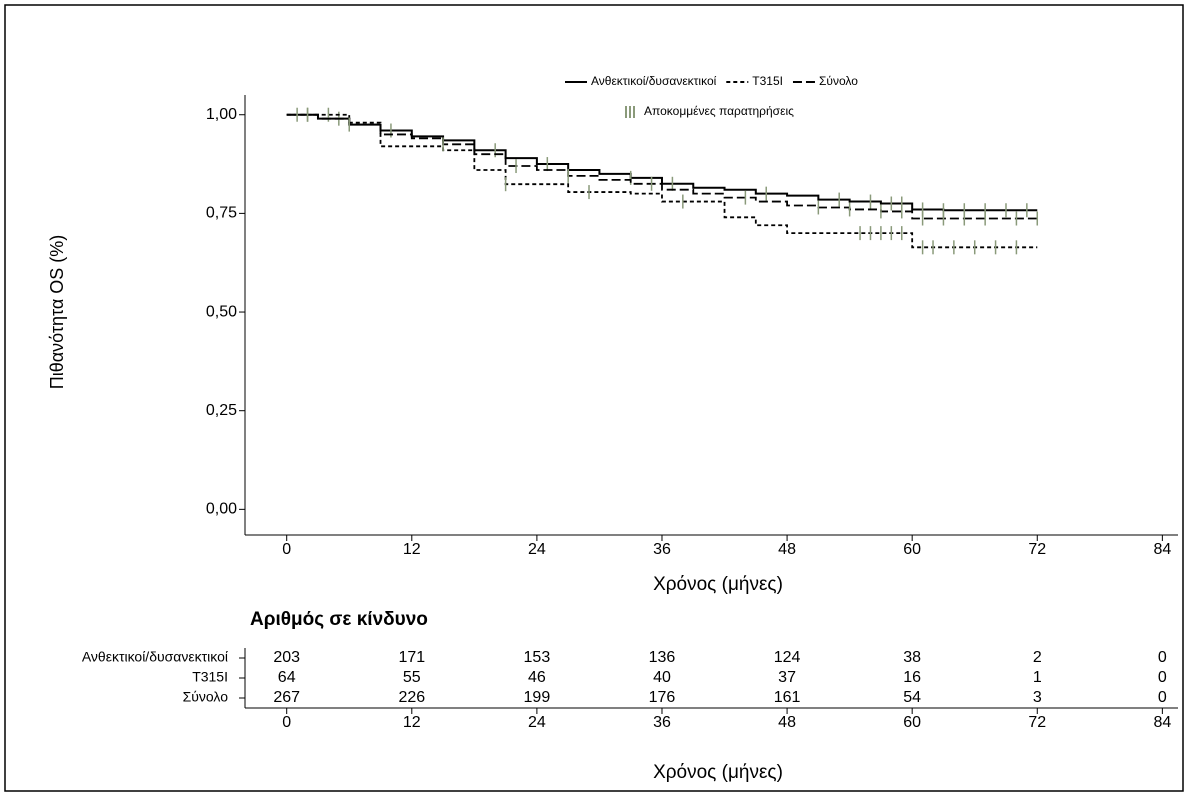 The width and height of the screenshot is (1187, 794). Describe the element at coordinates (537, 657) in the screenshot. I see `risk-value: 153` at that location.